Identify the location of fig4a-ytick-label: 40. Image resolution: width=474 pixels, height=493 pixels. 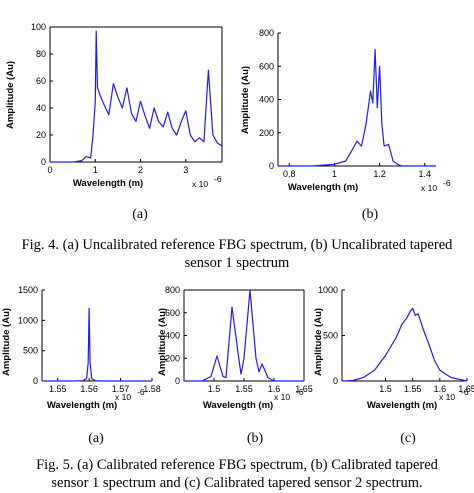
(41, 108).